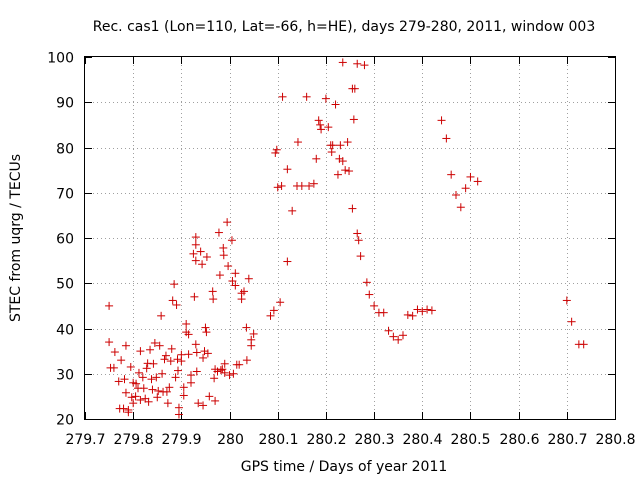  I want to click on x-tick-label: 280, so click(230, 440).